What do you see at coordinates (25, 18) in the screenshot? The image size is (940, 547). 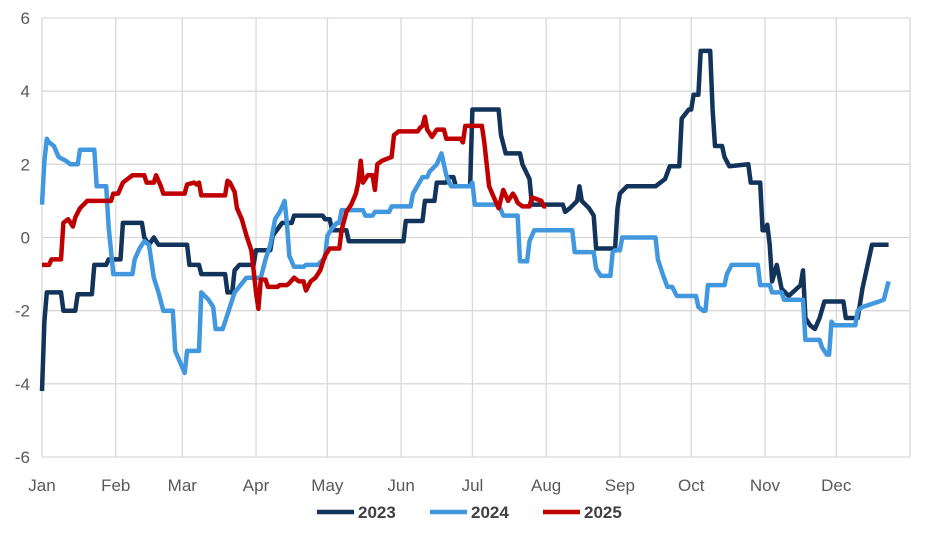 I see `y-tick-label: 6` at bounding box center [25, 18].